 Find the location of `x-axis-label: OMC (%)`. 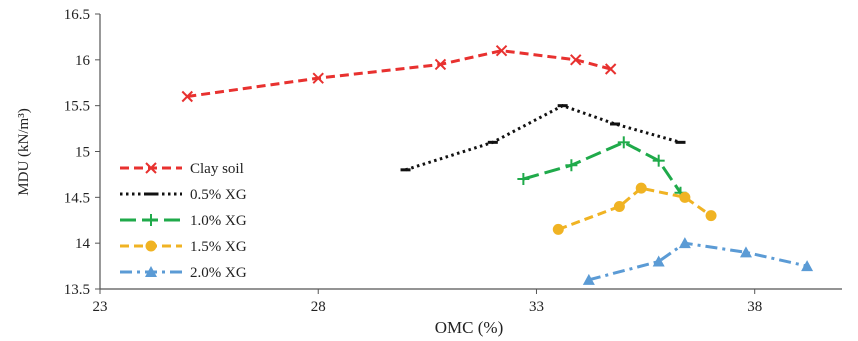

x-axis-label: OMC (%) is located at coordinates (469, 327).